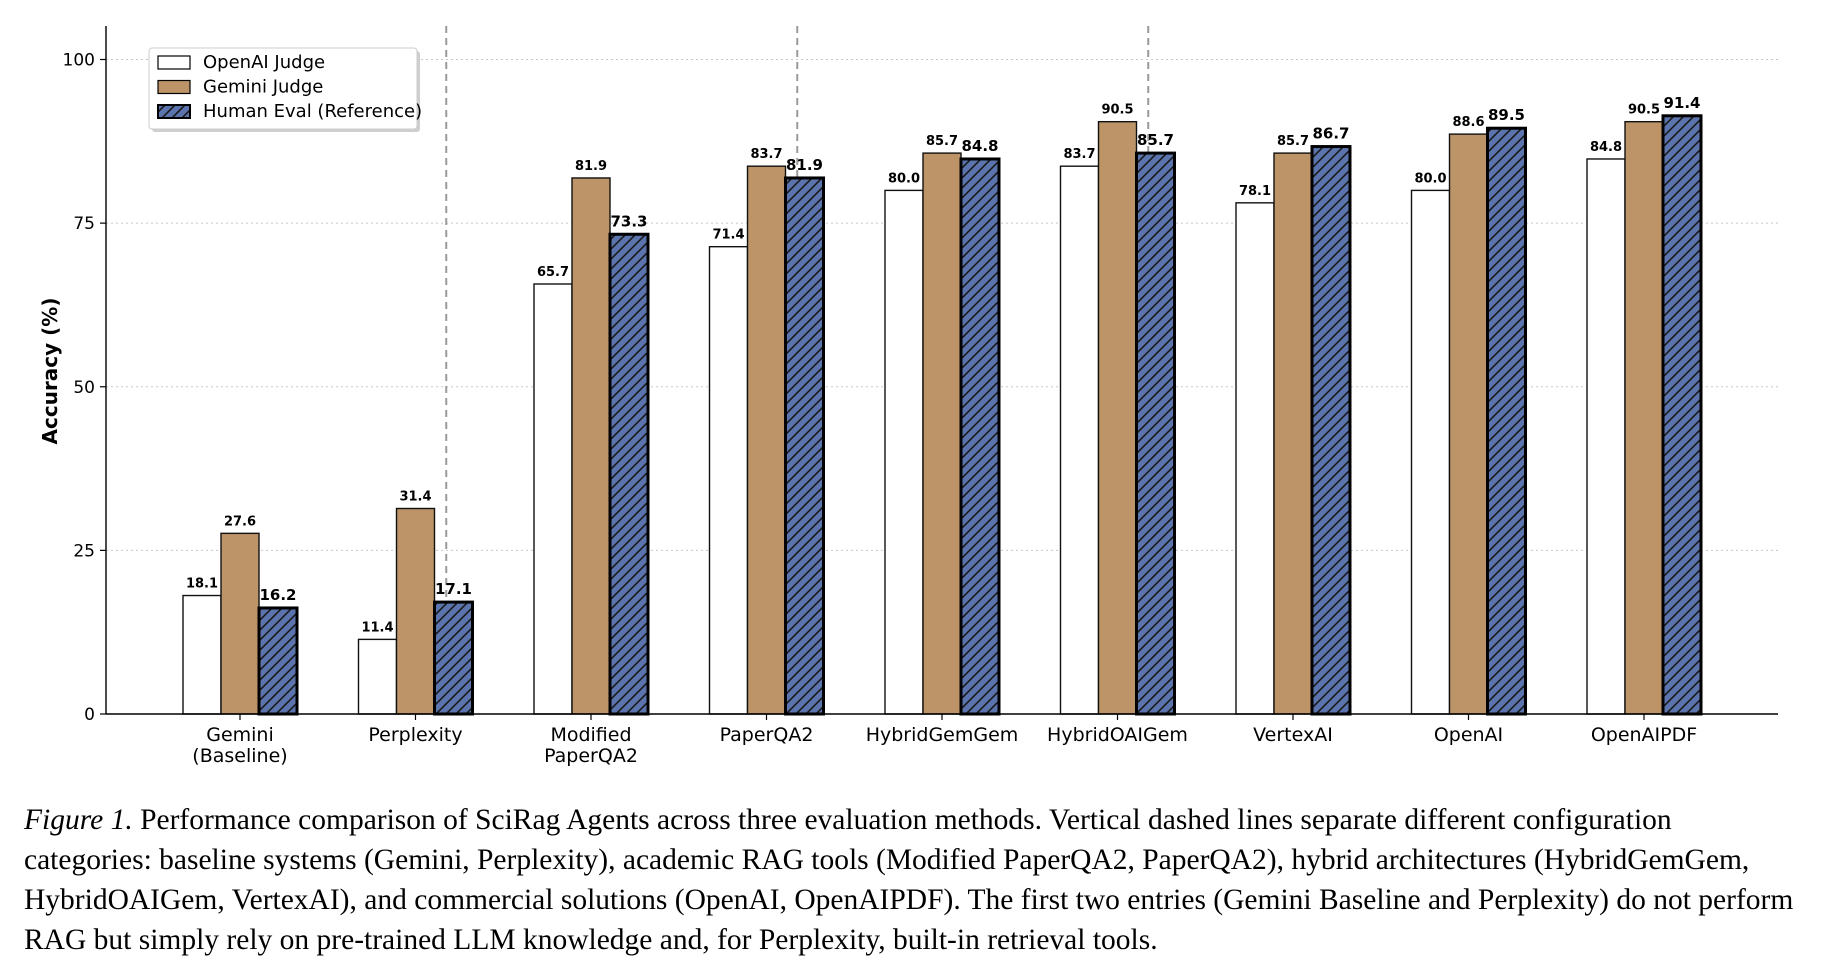 Image resolution: width=1822 pixels, height=968 pixels. Describe the element at coordinates (1644, 735) in the screenshot. I see `x-tick-label: OpenAIPDF` at that location.